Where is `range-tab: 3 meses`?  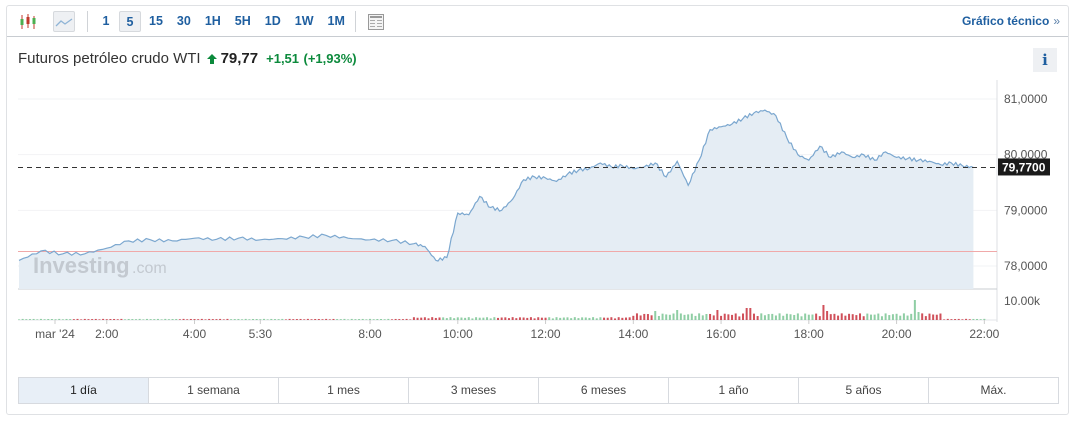 range-tab: 3 meses is located at coordinates (474, 390).